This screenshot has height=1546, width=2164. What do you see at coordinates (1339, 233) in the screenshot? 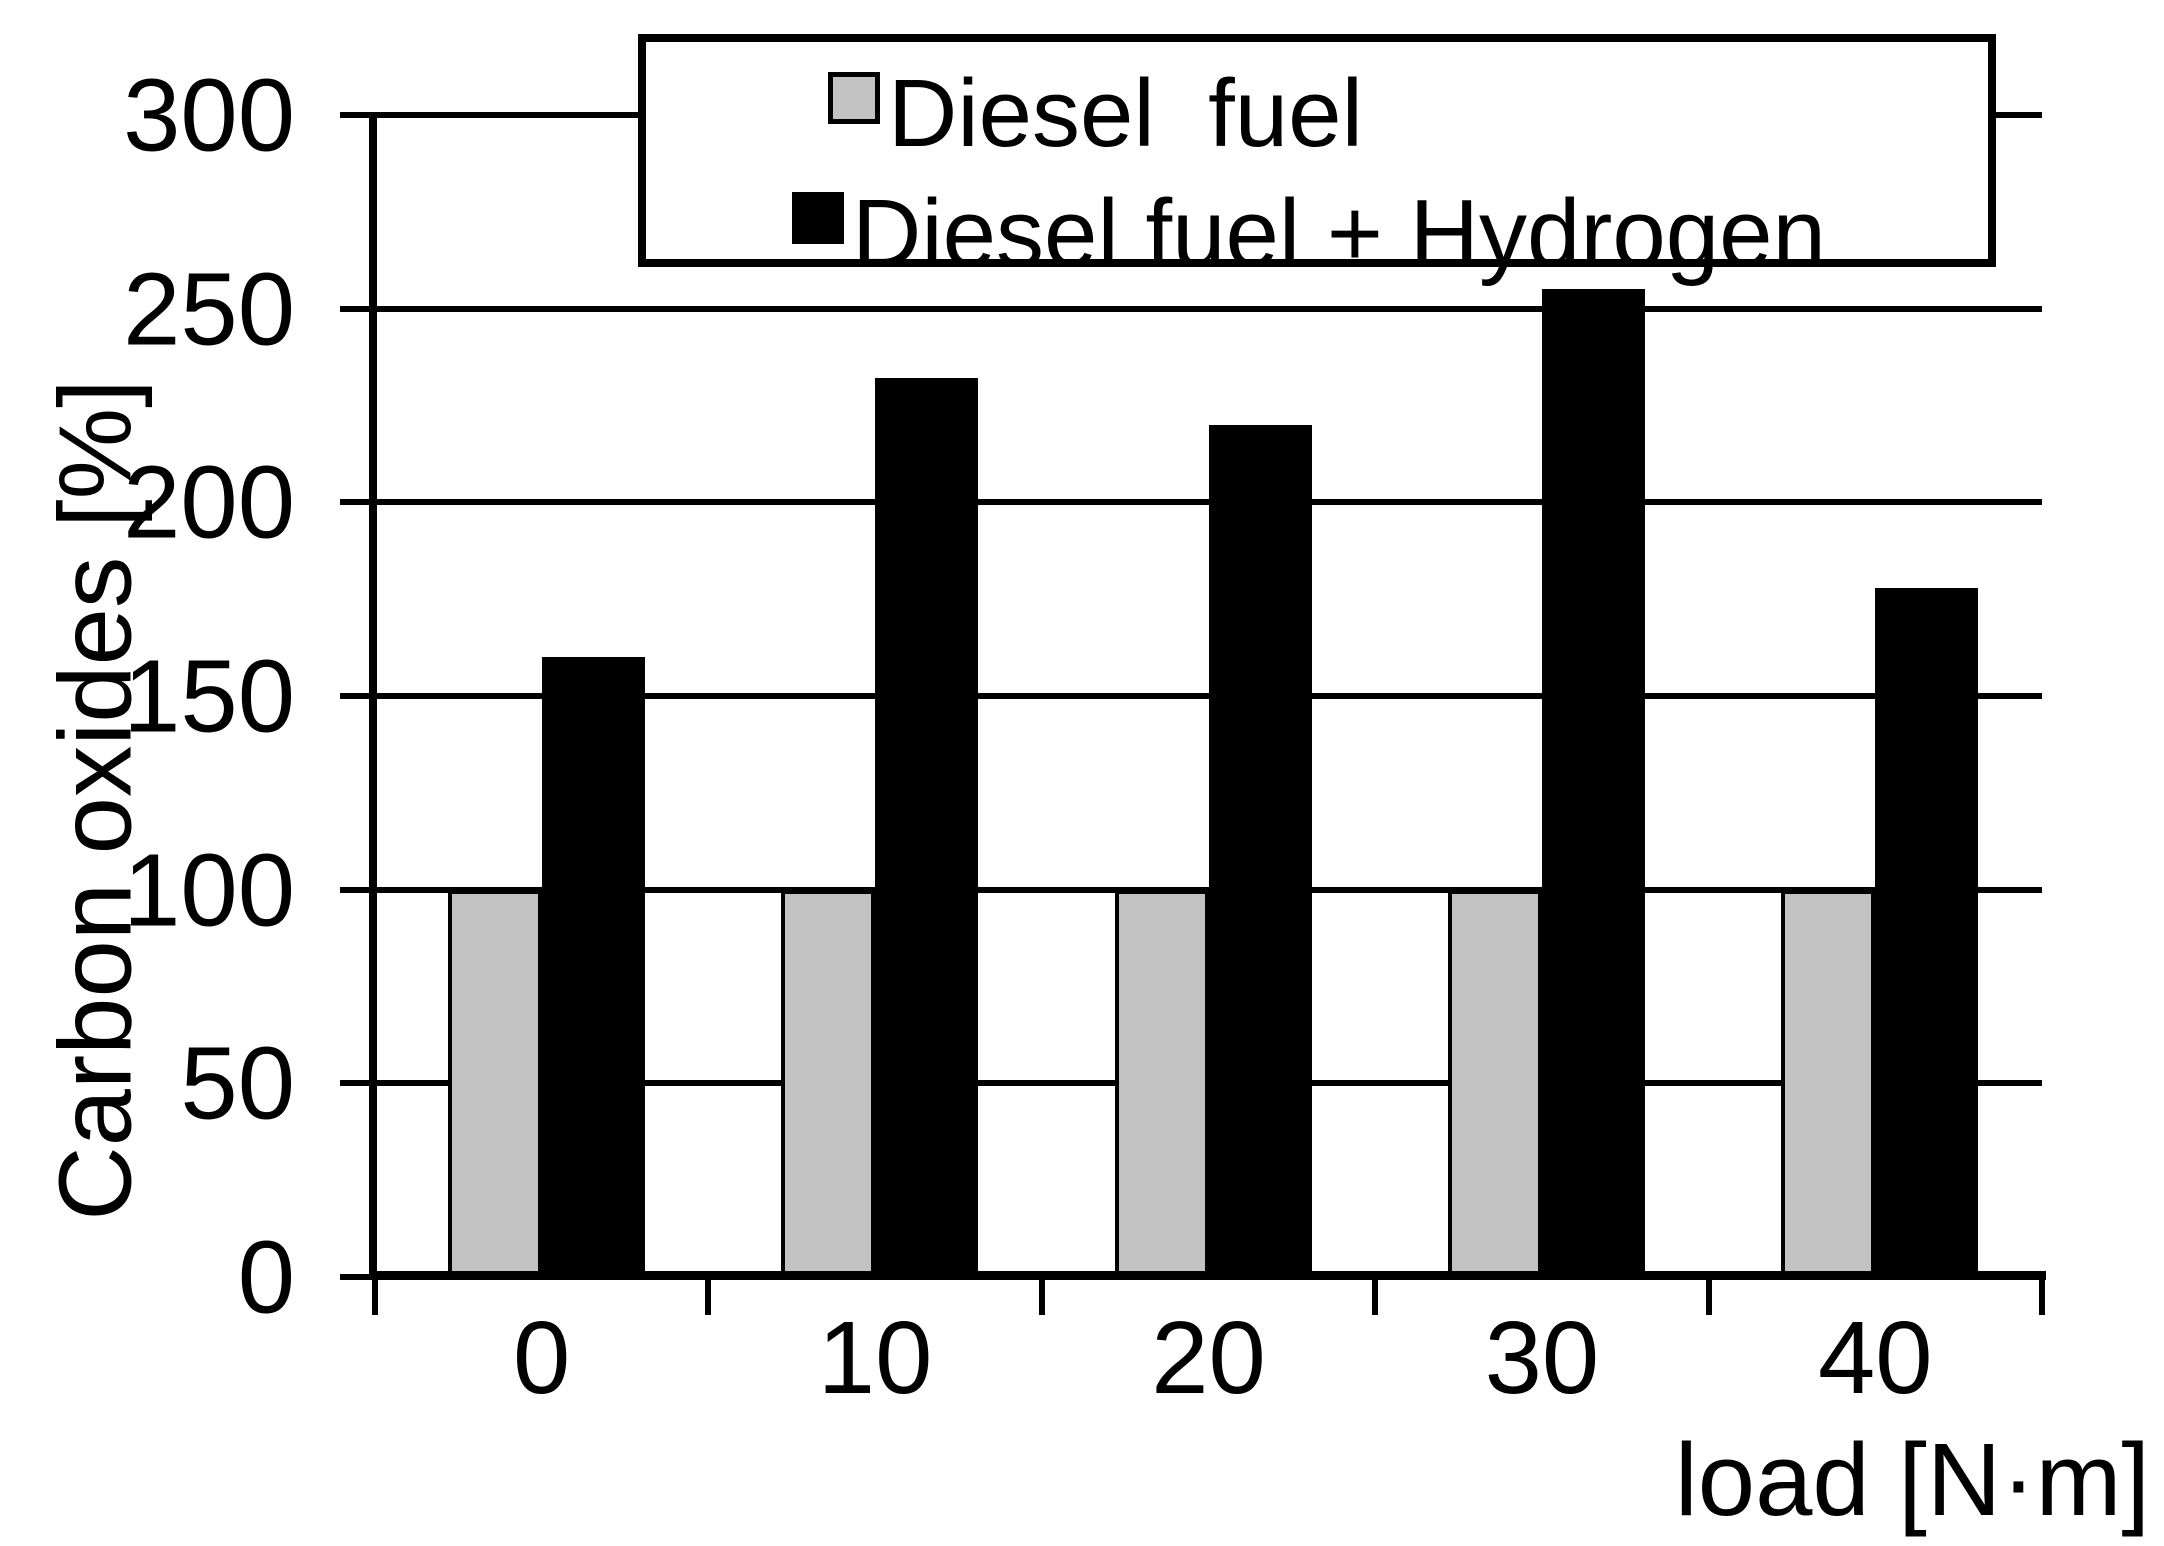
I see `legend-label-diesel-fuel-hydrogen: Diesel fuel + Hydrogen` at bounding box center [1339, 233].